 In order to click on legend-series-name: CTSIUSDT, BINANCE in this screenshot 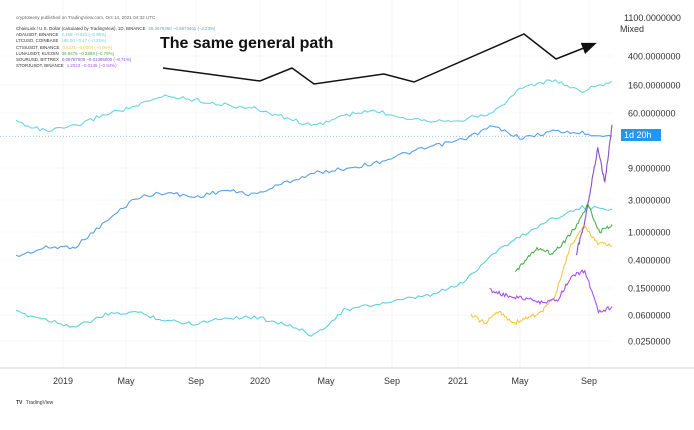, I will do `click(38, 47)`.